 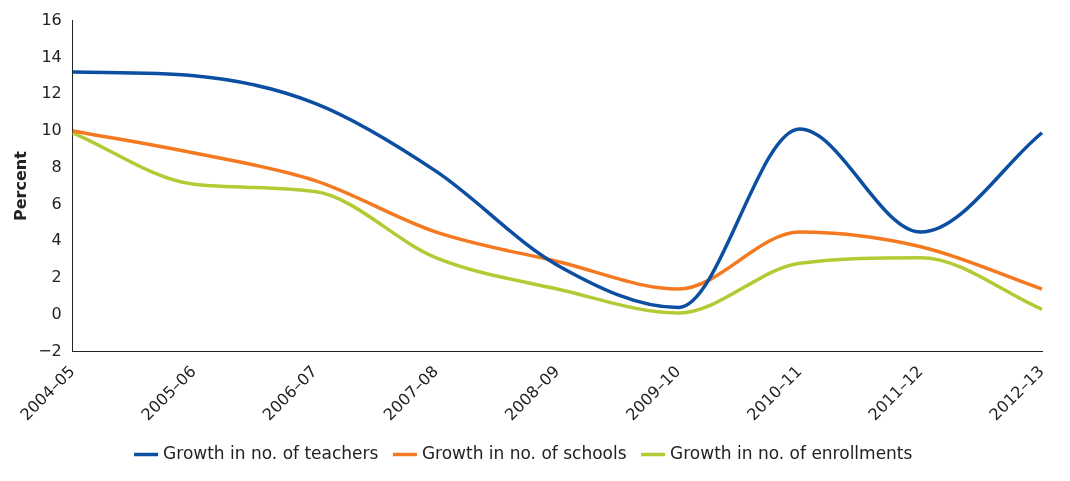 I want to click on y-tick-label: 2, so click(x=56, y=277).